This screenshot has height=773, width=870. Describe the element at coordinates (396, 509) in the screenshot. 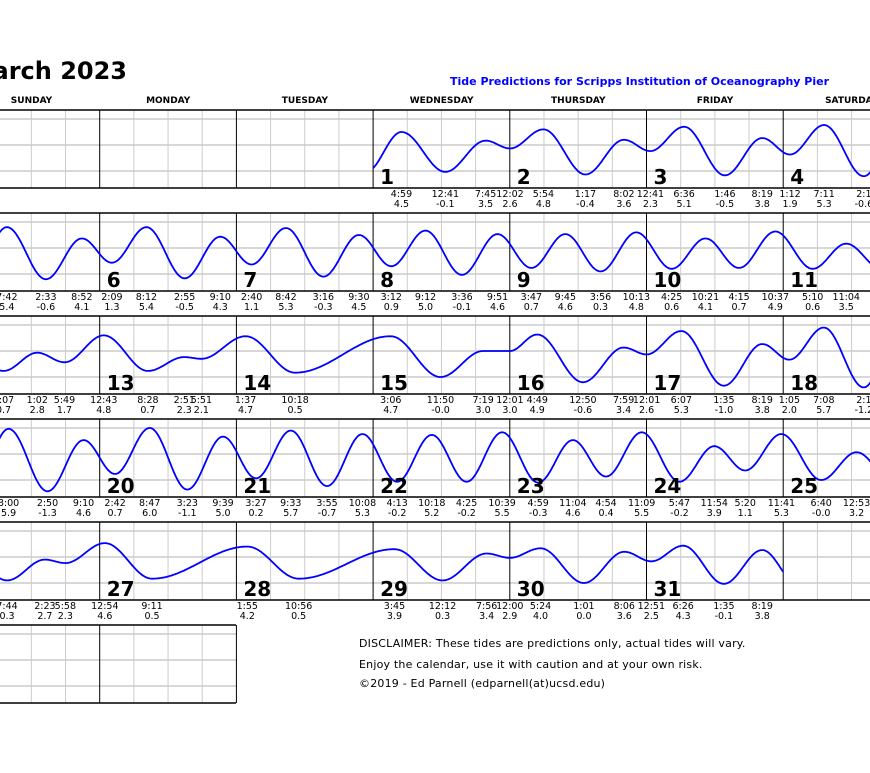

I see `tide-label: 4:13 -0.2` at that location.